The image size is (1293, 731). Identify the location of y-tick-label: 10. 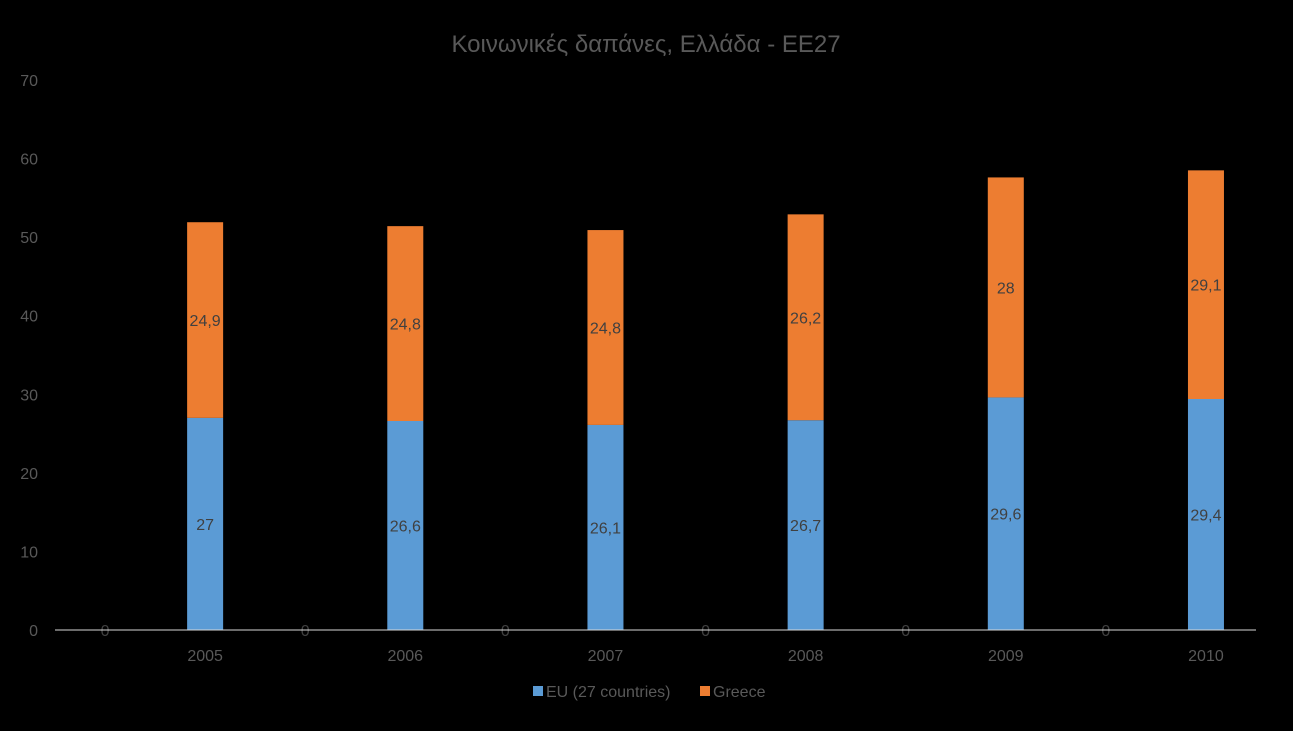
(29, 552).